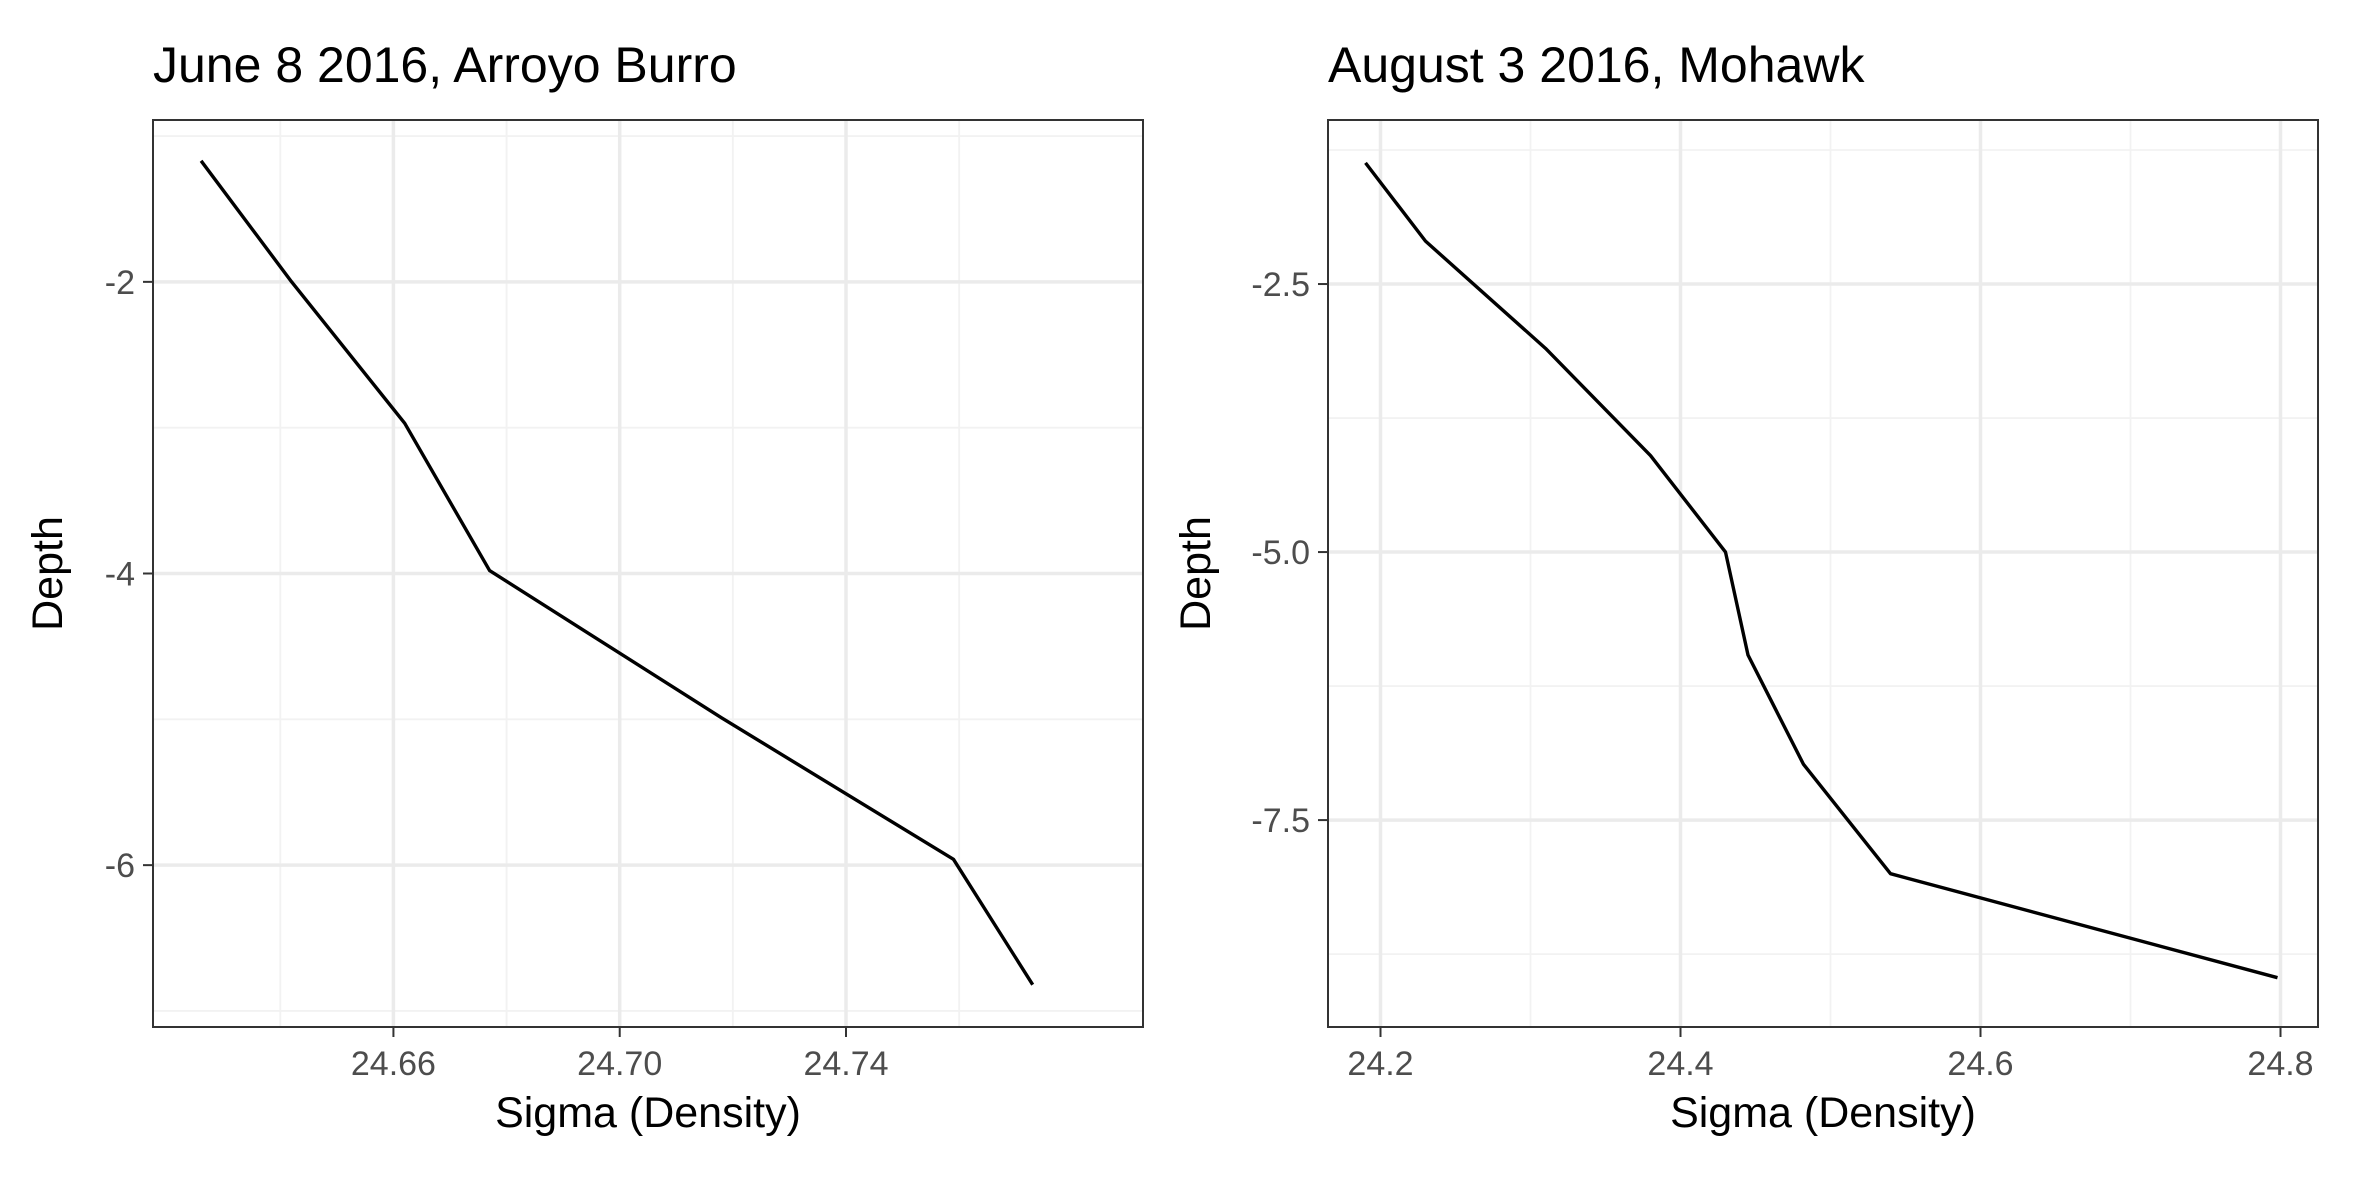 Image resolution: width=2362 pixels, height=1181 pixels. Describe the element at coordinates (619, 1064) in the screenshot. I see `x-tick-label: 24.70` at that location.